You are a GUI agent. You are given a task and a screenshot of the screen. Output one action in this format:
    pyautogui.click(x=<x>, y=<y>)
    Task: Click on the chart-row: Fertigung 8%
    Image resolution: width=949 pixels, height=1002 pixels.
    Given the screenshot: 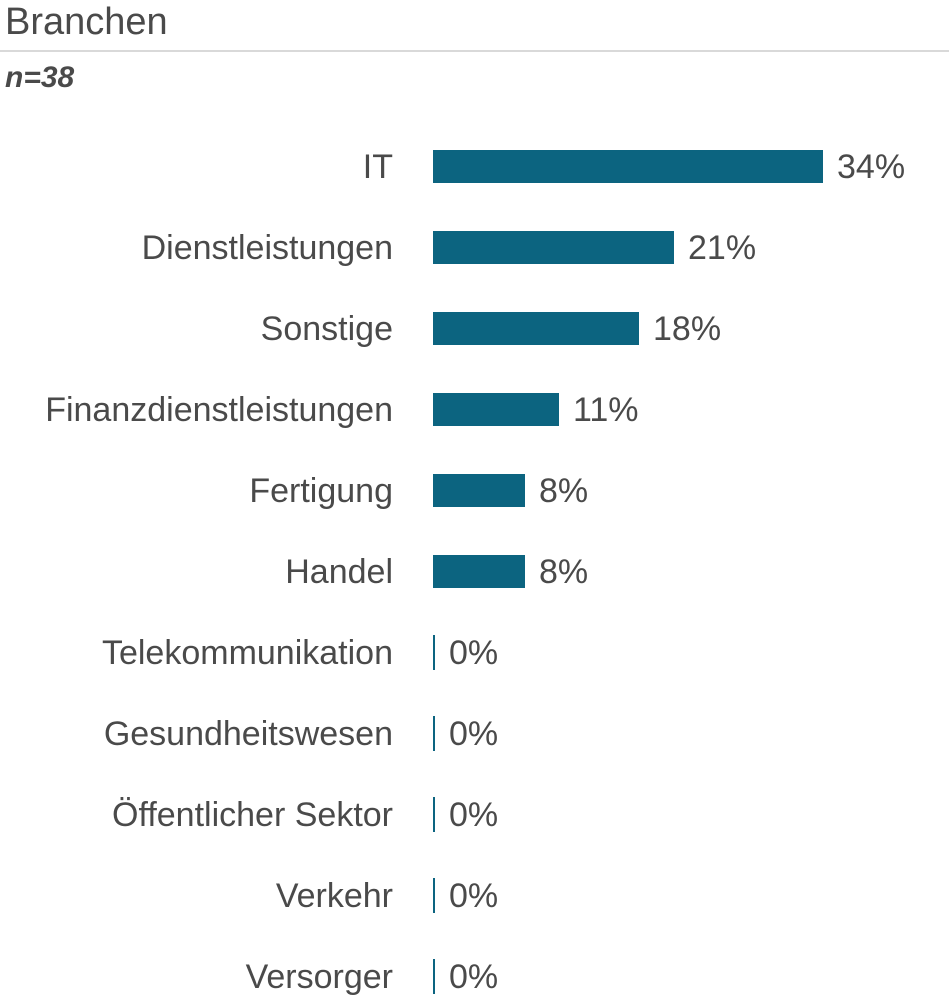 What is the action you would take?
    pyautogui.click(x=474, y=490)
    